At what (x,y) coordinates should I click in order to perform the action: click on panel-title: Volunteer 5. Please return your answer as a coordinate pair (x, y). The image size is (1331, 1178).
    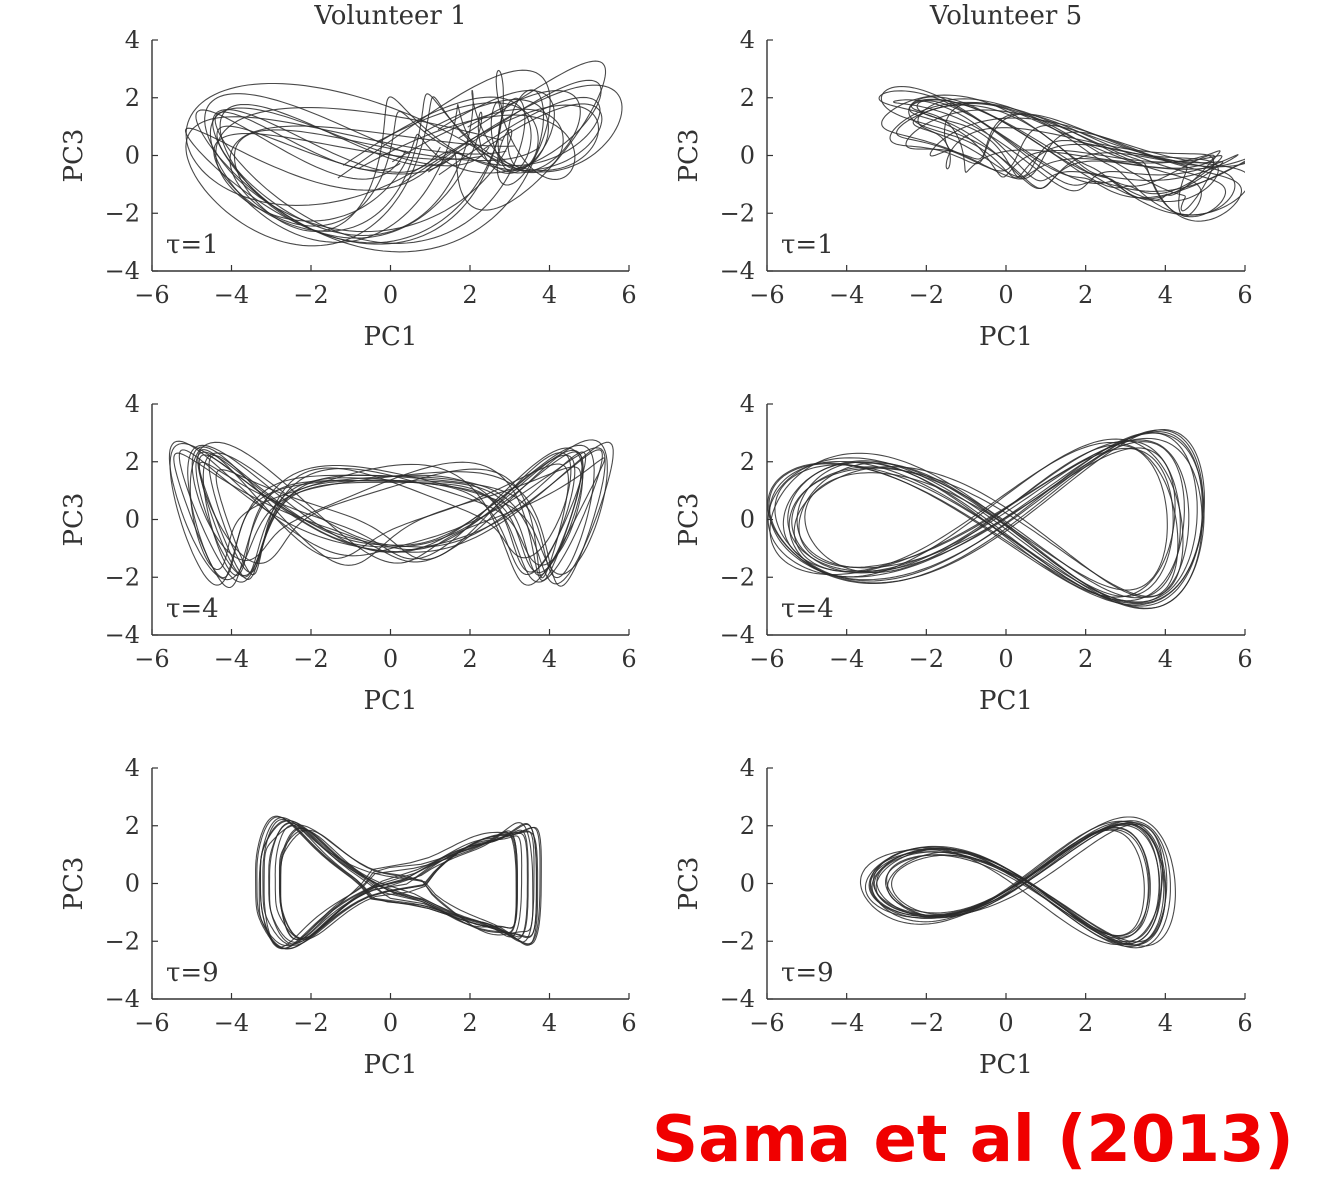
    Looking at the image, I should click on (1005, 16).